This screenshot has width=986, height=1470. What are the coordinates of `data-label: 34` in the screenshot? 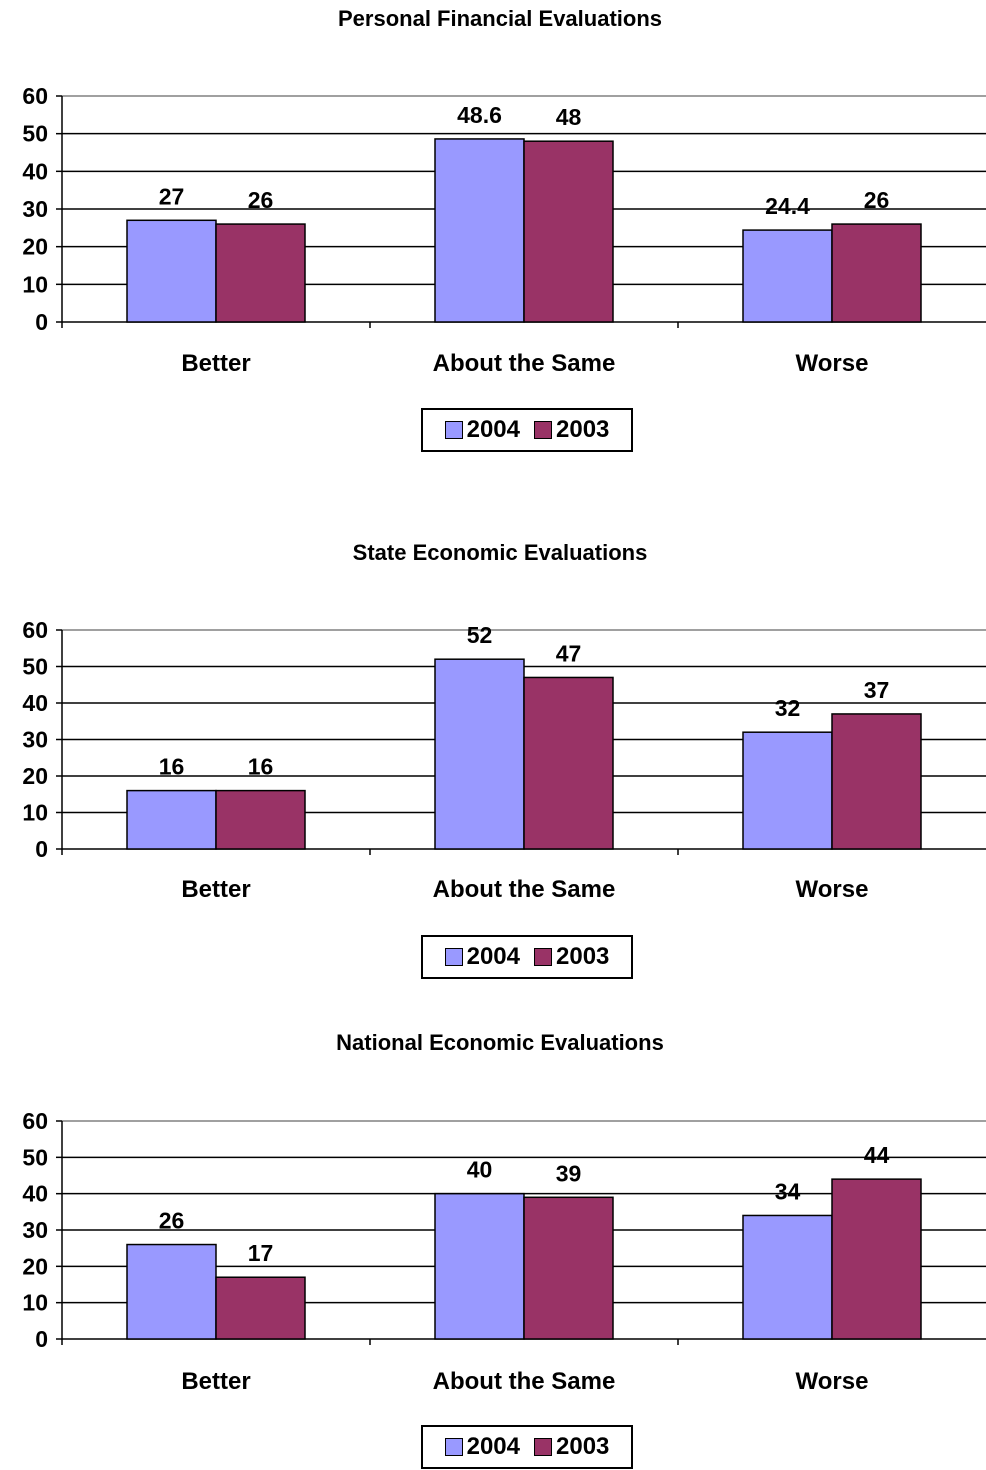 It's located at (788, 1191).